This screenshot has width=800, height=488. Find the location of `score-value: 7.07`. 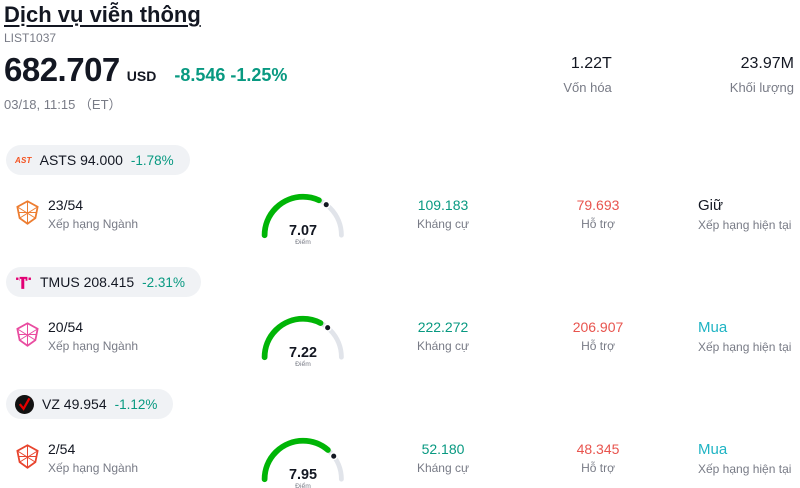

score-value: 7.07 is located at coordinates (303, 231).